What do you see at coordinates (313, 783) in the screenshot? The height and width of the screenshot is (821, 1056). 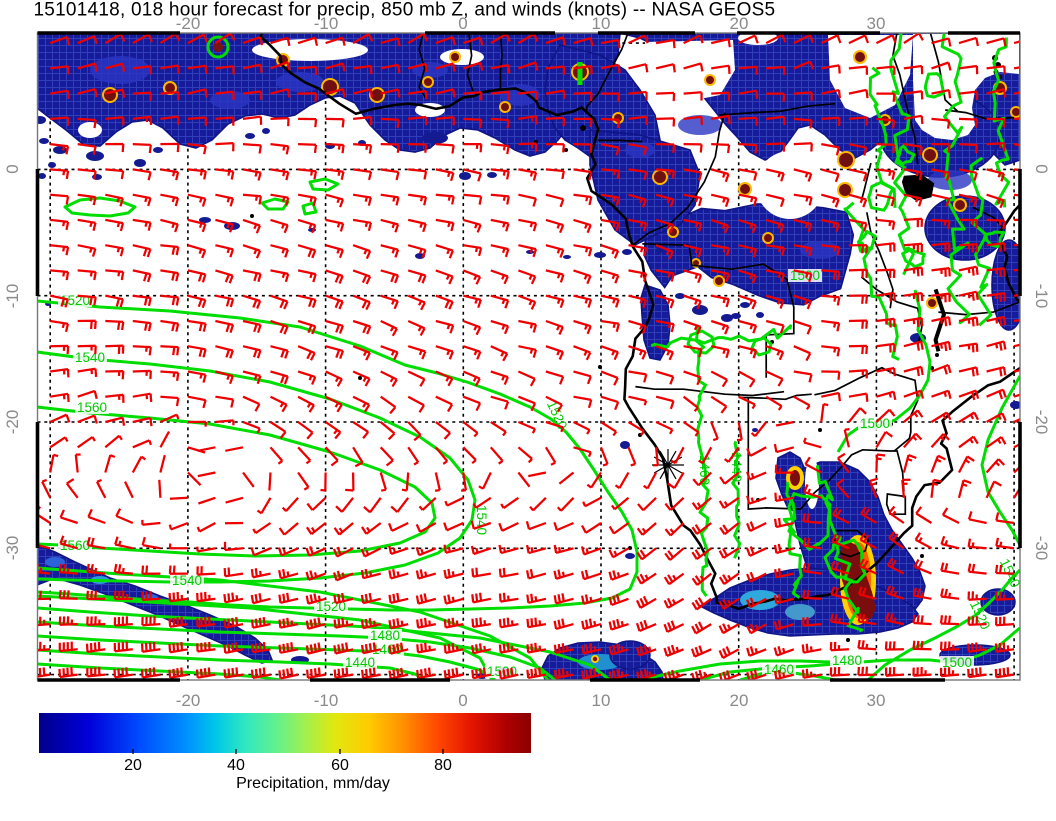 I see `svg-text: Precipitation, mm/day` at bounding box center [313, 783].